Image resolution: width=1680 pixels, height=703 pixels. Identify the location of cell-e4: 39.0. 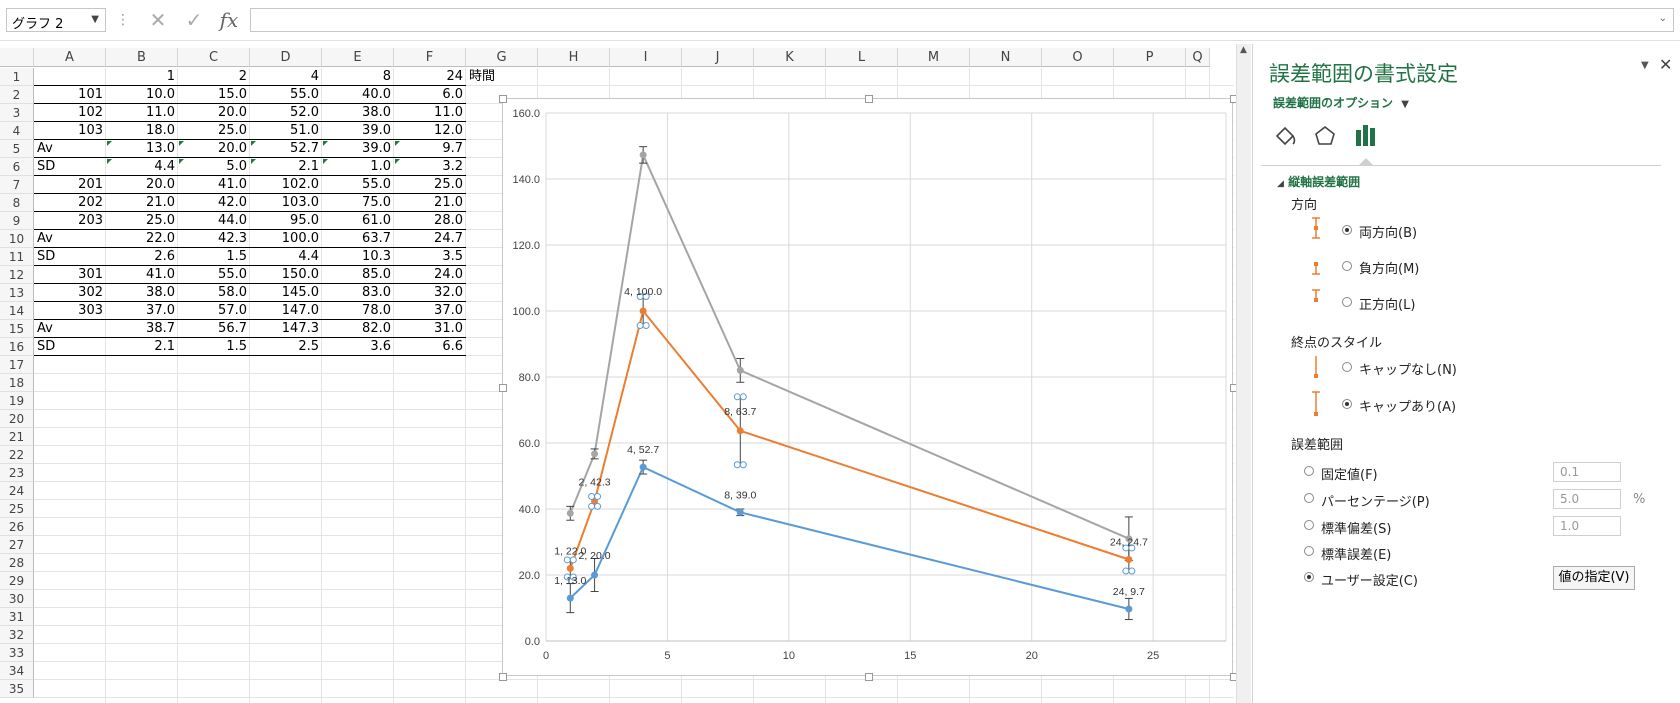
(376, 130).